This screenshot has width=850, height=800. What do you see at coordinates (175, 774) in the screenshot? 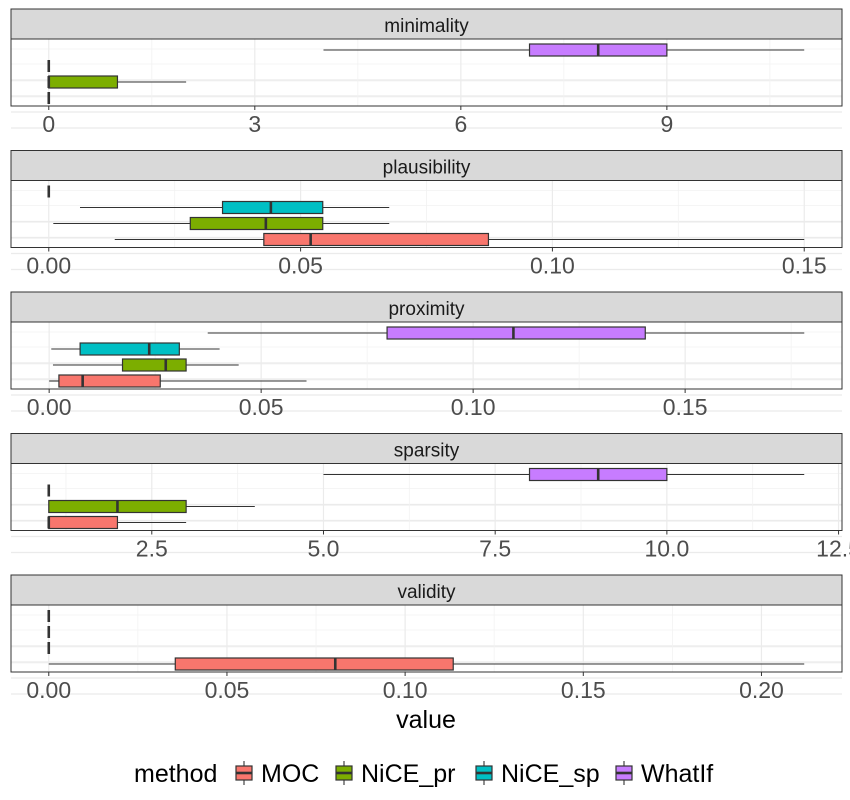
I see `legend-title: method` at bounding box center [175, 774].